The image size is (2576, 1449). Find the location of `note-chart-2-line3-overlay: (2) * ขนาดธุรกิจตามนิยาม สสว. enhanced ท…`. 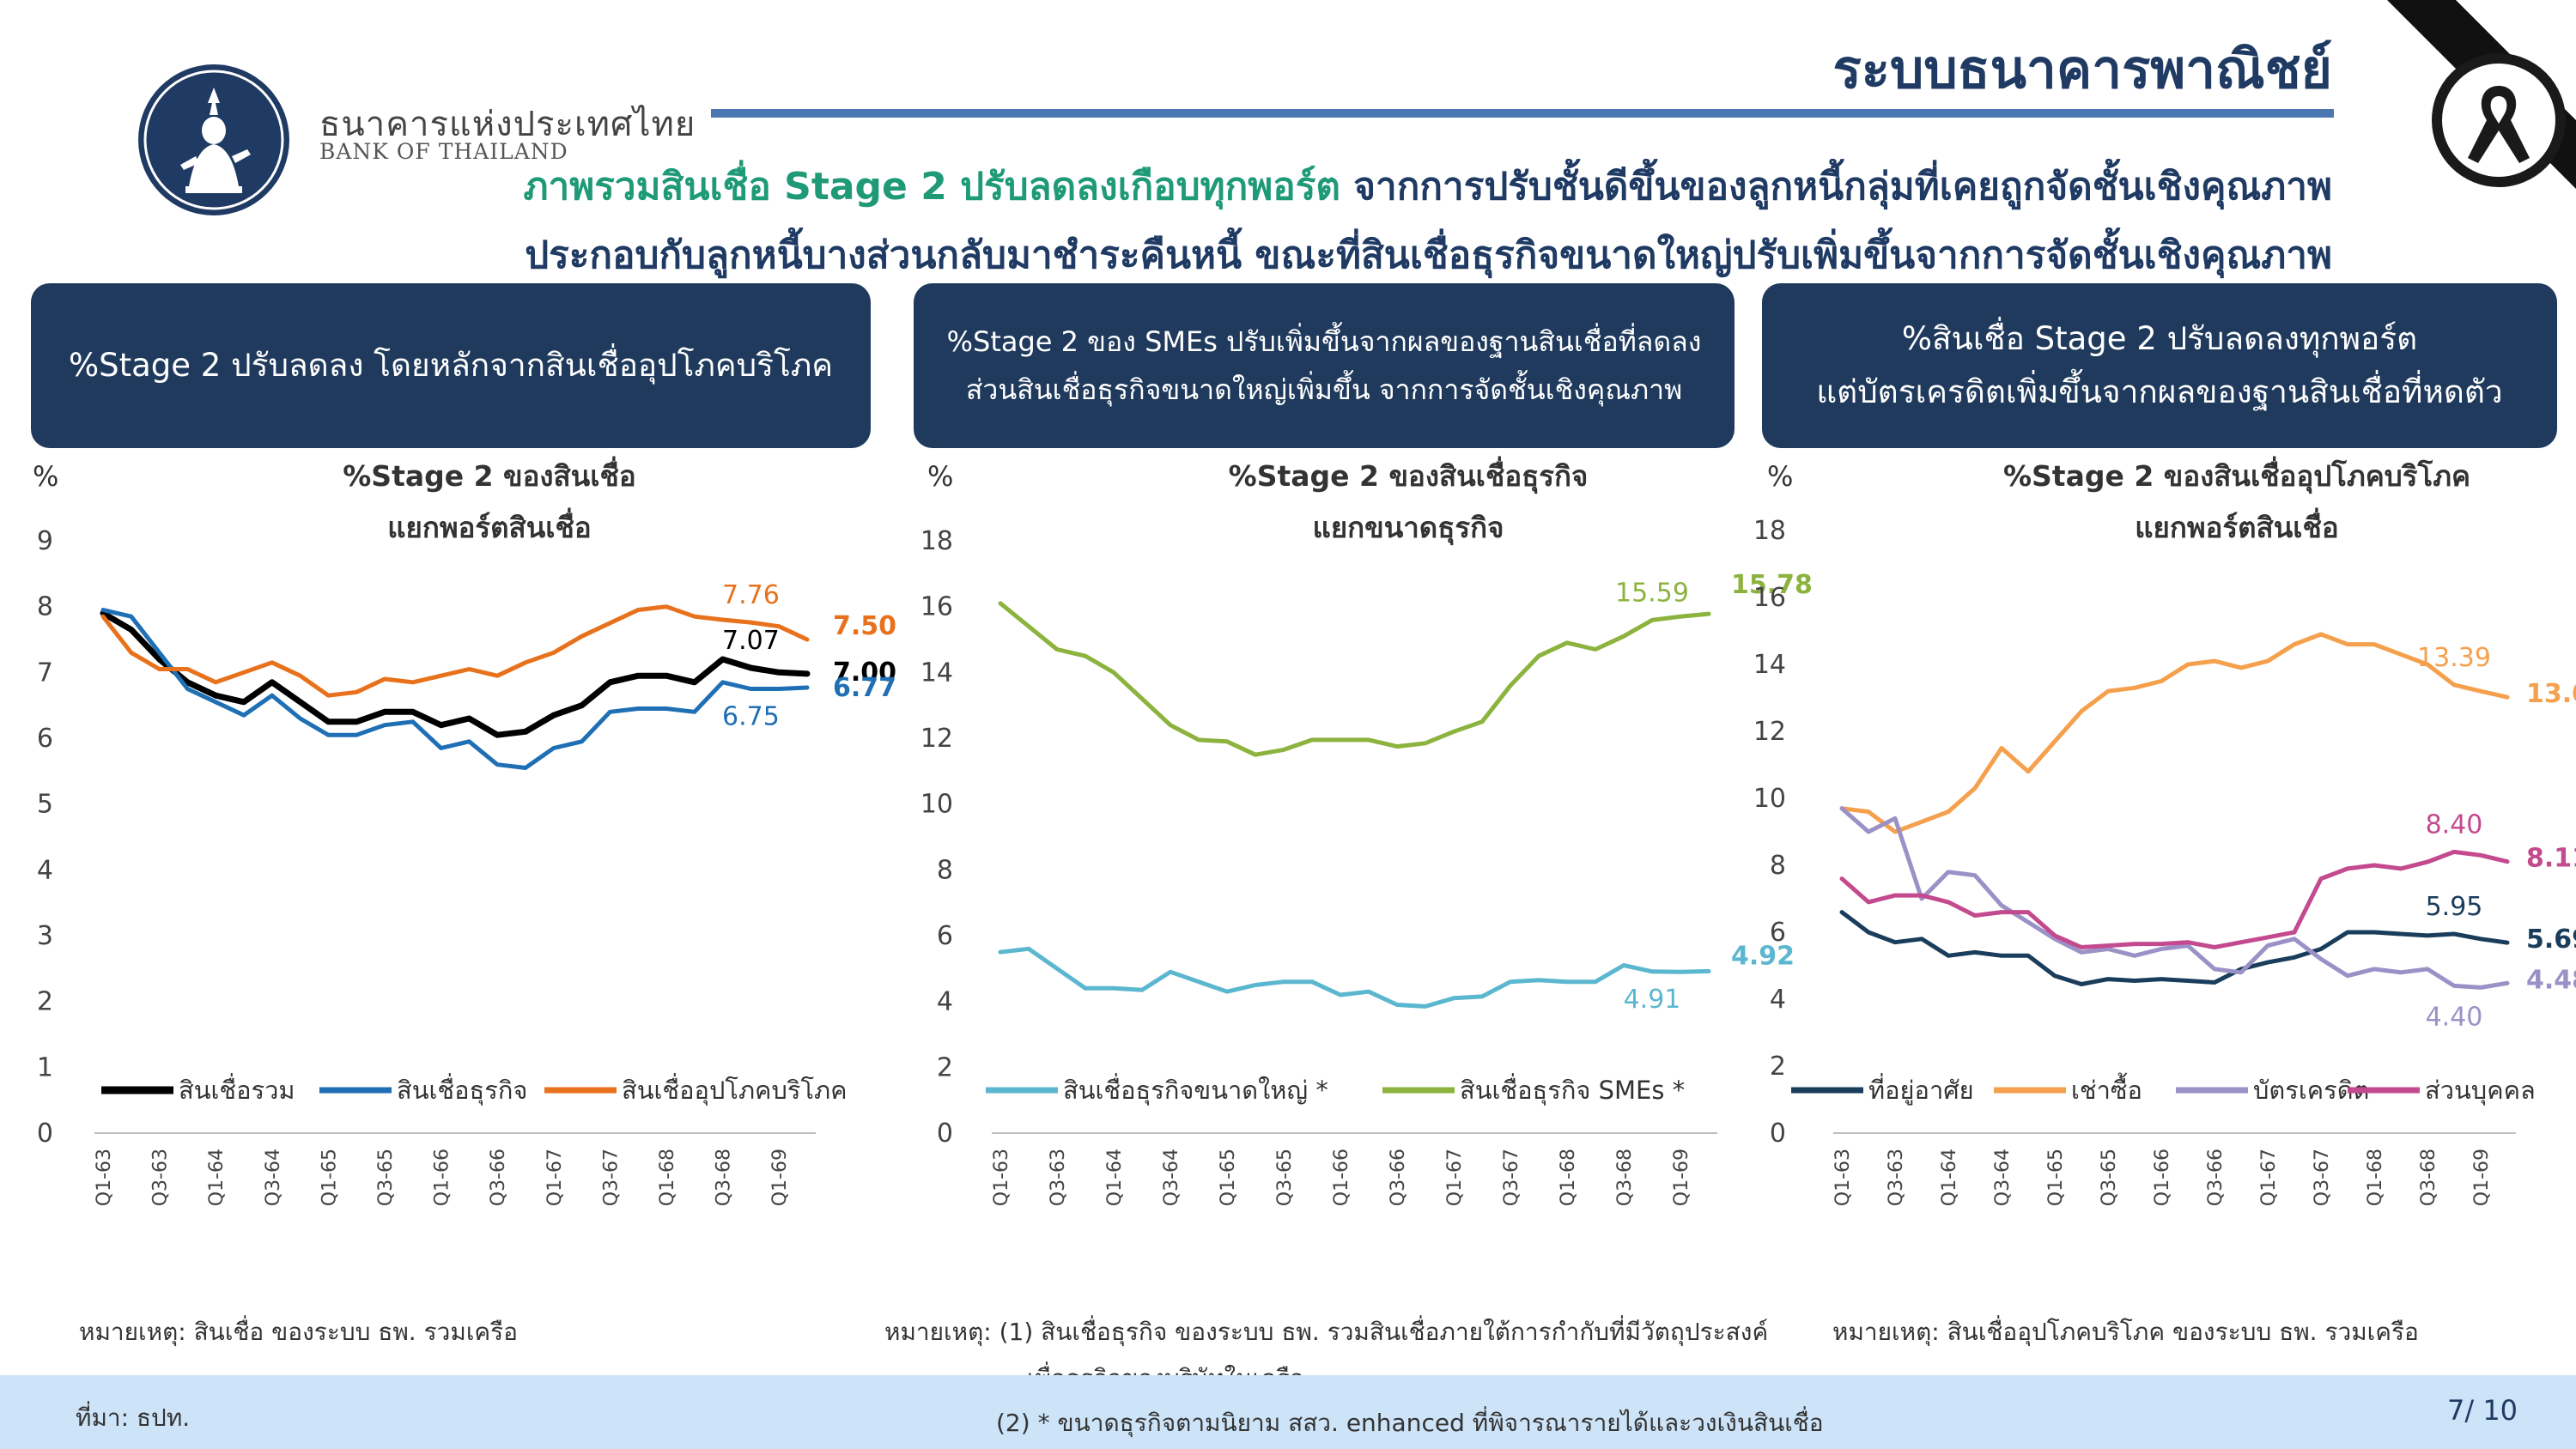

note-chart-2-line3-overlay: (2) * ขนาดธุรกิจตามนิยาม สสว. enhanced ท… is located at coordinates (1410, 1423).